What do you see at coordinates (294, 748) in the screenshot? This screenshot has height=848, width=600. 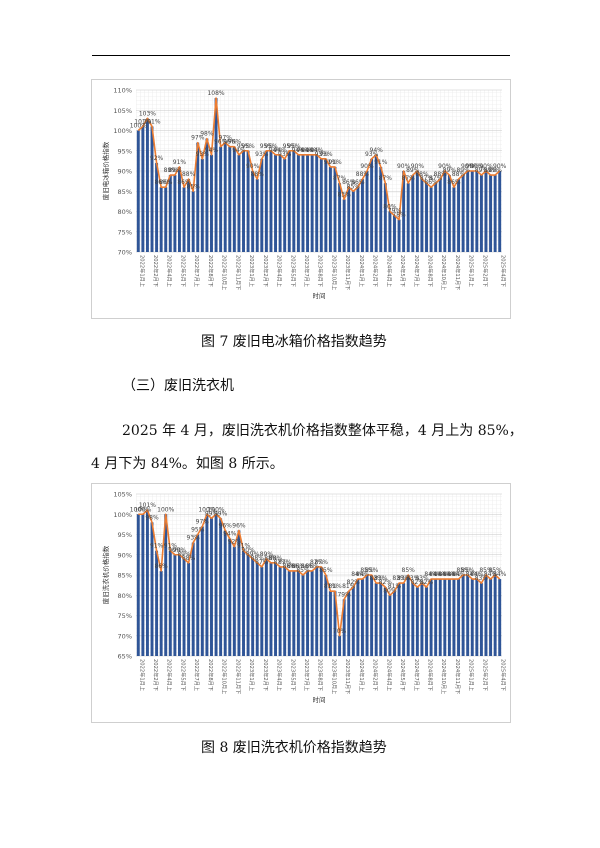 I see `figure8-caption: 图 8 废旧洗衣机价格指数趋势` at bounding box center [294, 748].